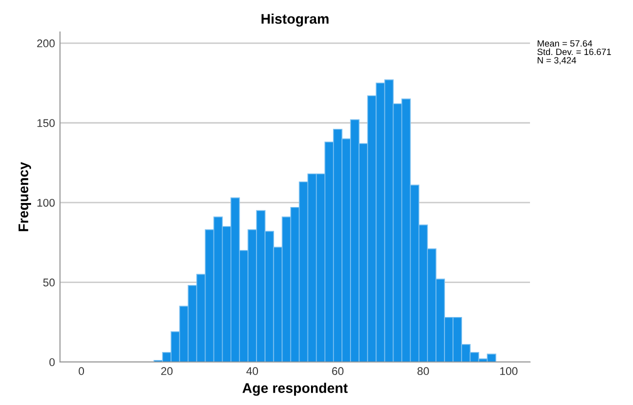 The height and width of the screenshot is (405, 633). I want to click on x-tick-label: 80, so click(423, 371).